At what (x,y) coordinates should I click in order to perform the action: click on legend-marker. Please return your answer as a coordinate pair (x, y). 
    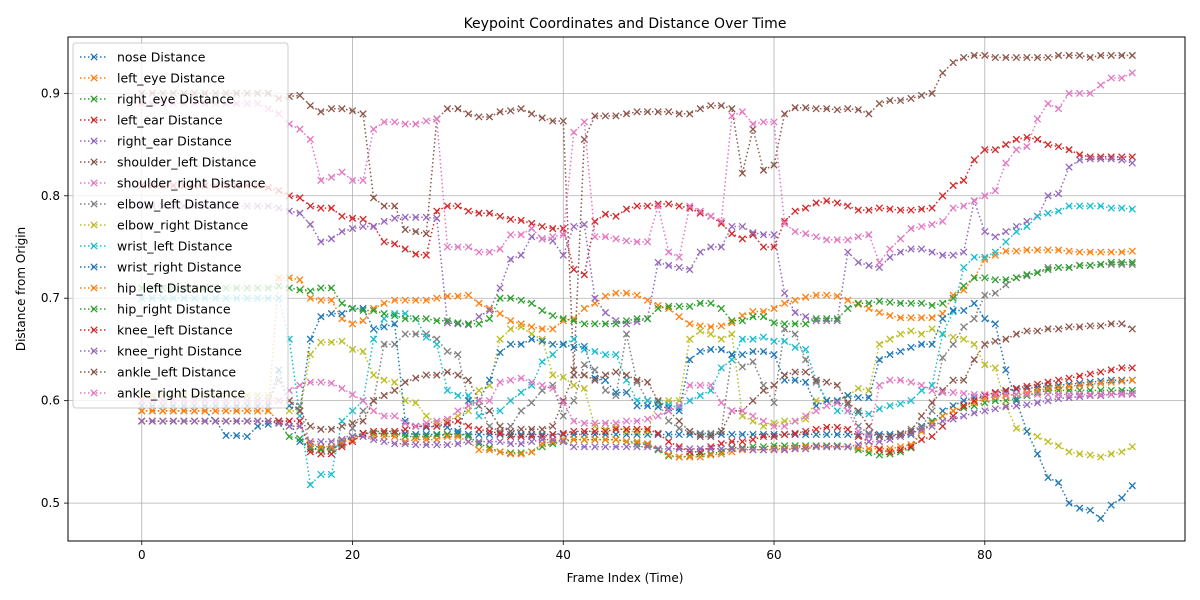
    Looking at the image, I should click on (94, 78).